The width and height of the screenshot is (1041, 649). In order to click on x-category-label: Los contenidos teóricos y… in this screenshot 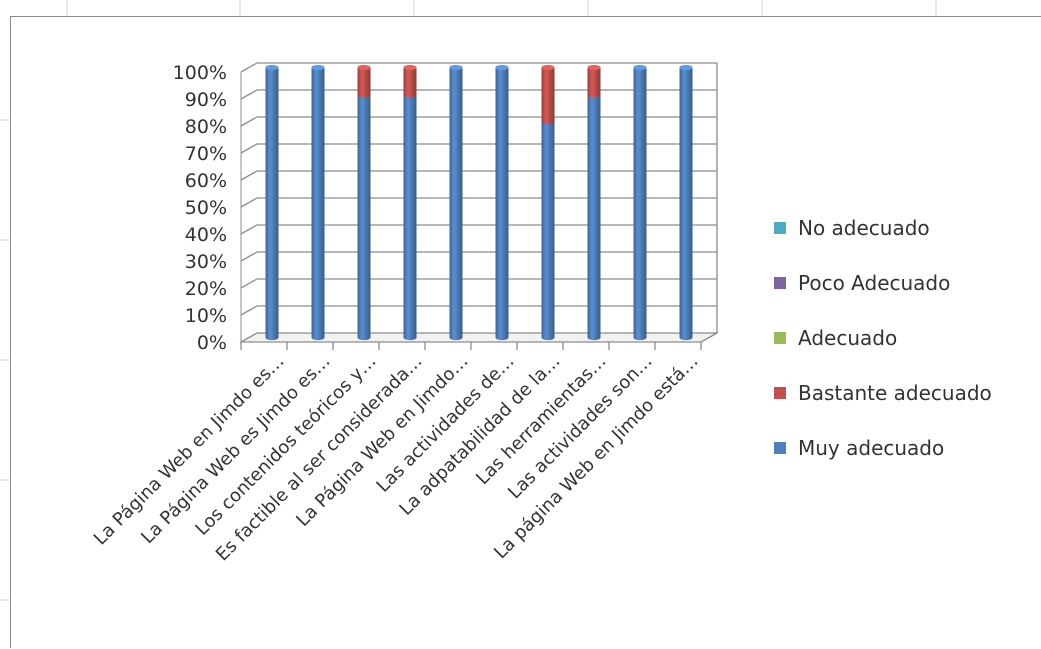, I will do `click(285, 445)`.